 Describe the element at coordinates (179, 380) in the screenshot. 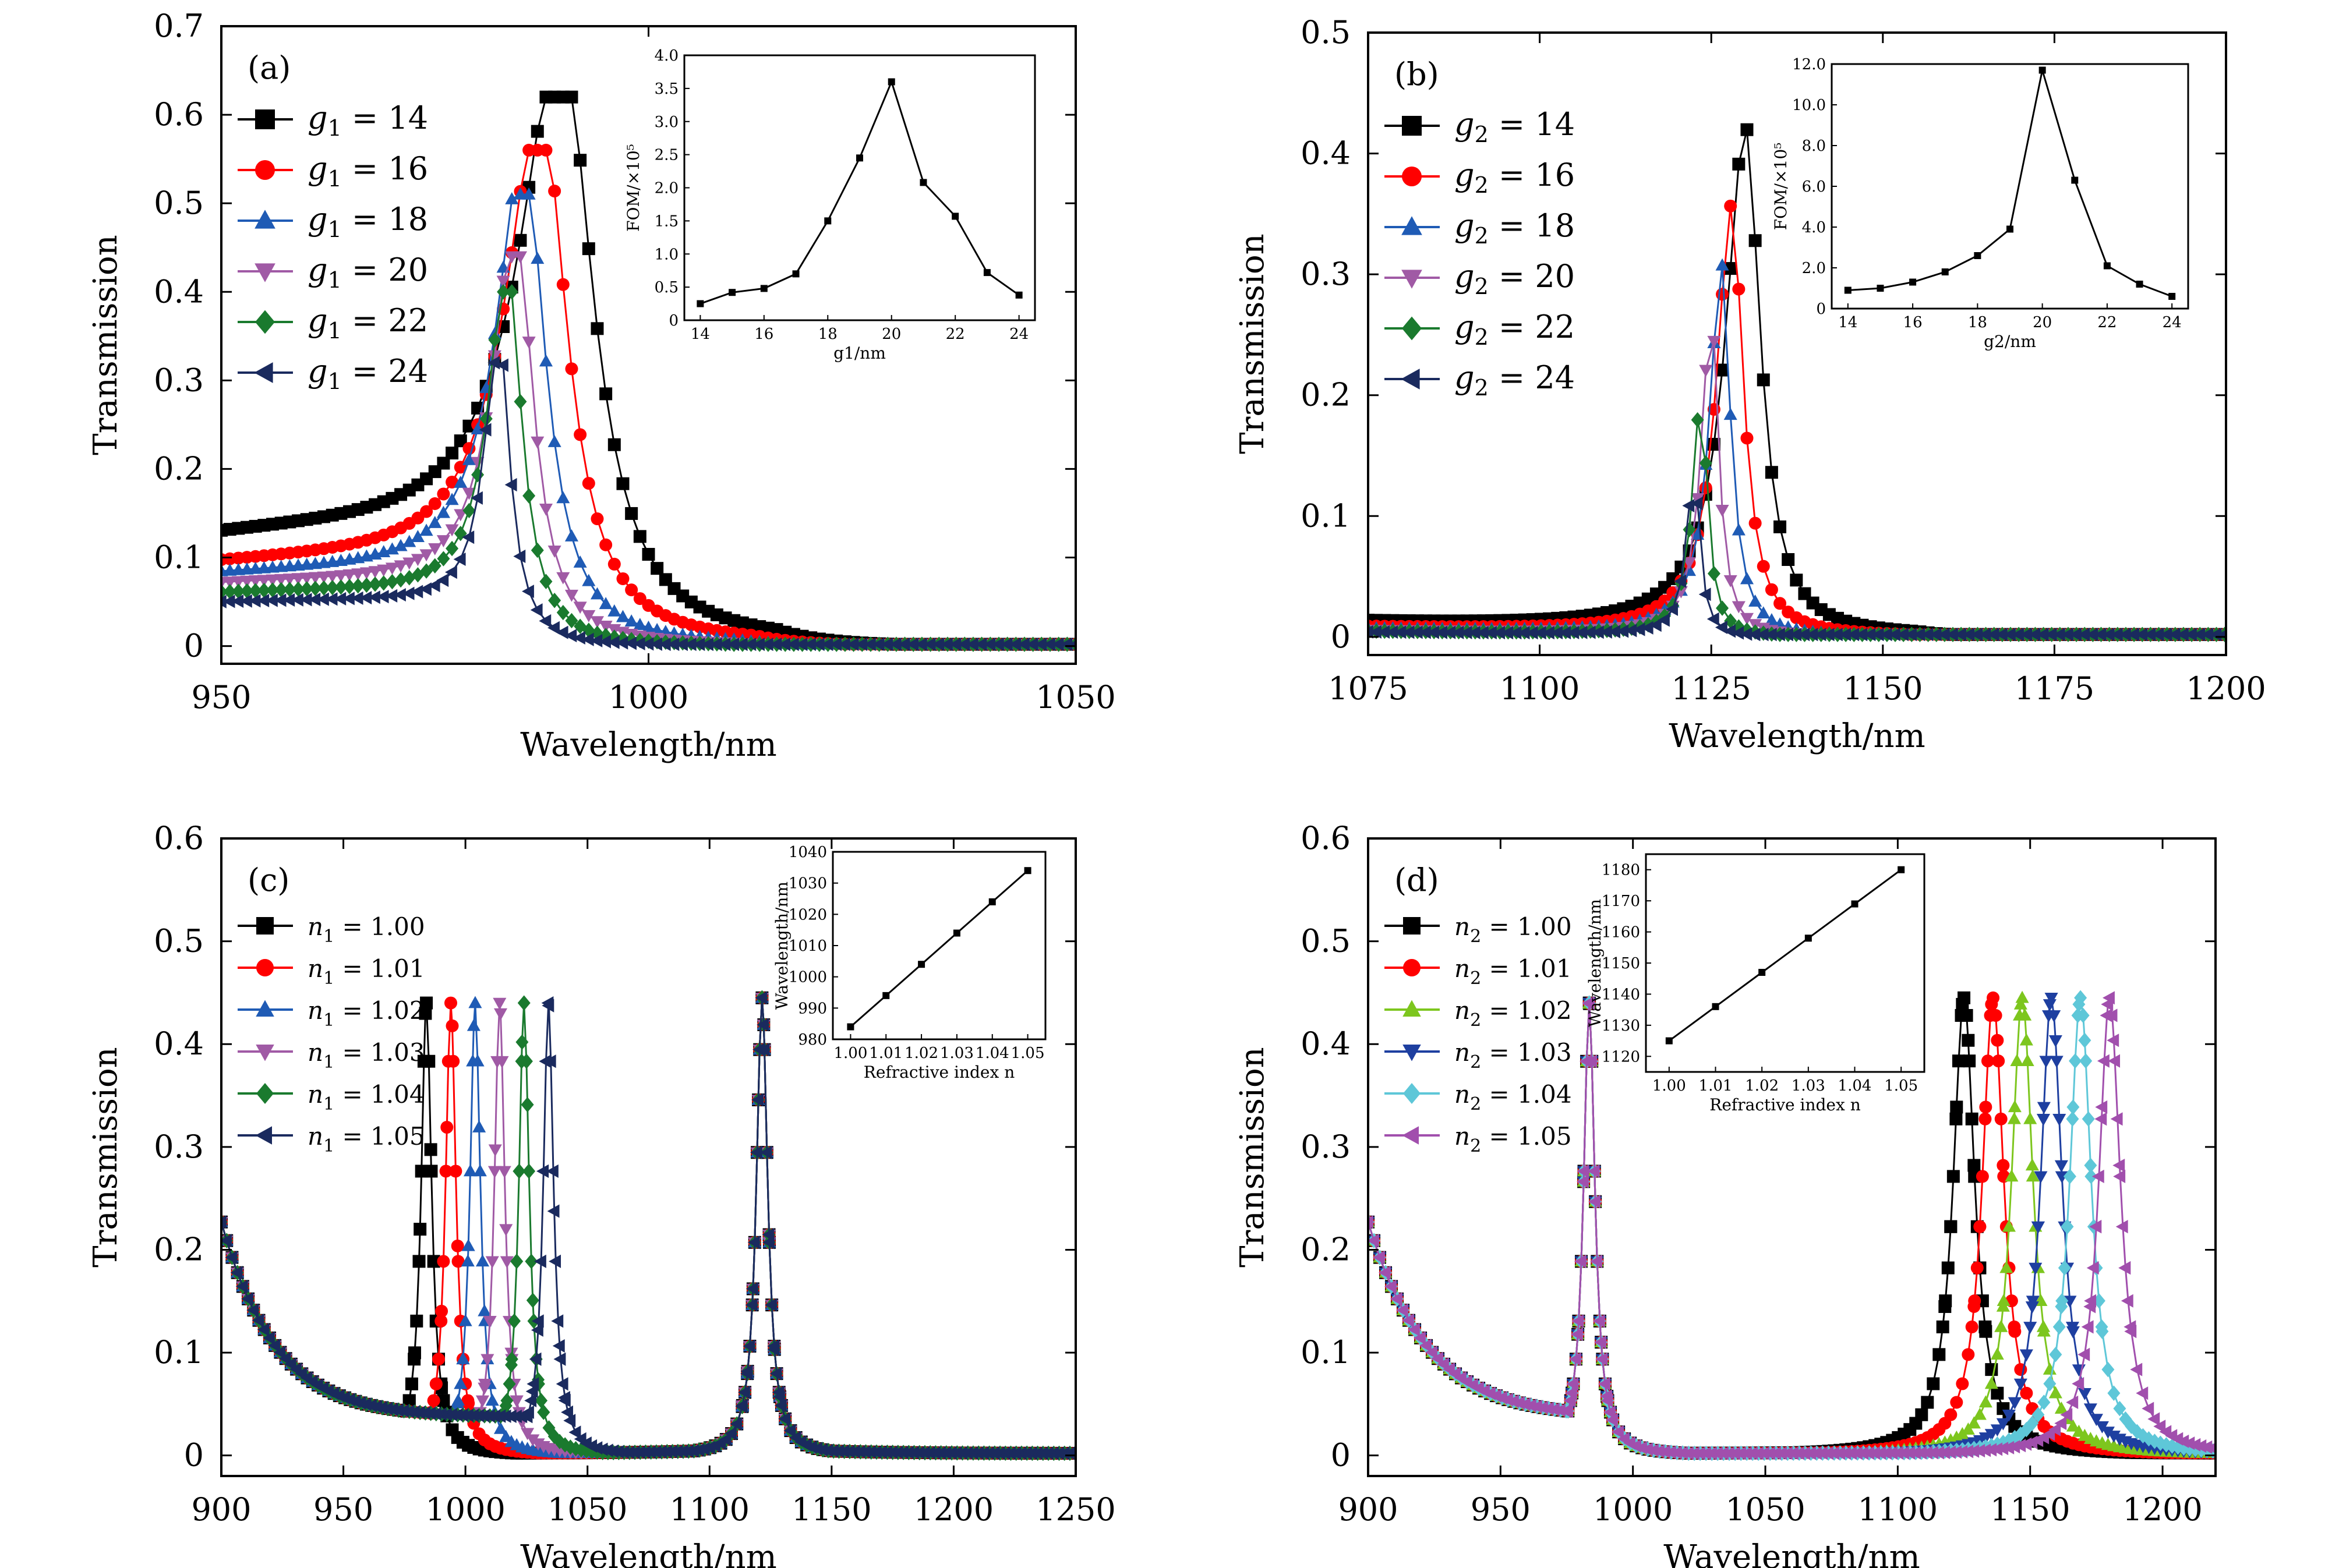

I see `y-tick-label: 0.3` at that location.